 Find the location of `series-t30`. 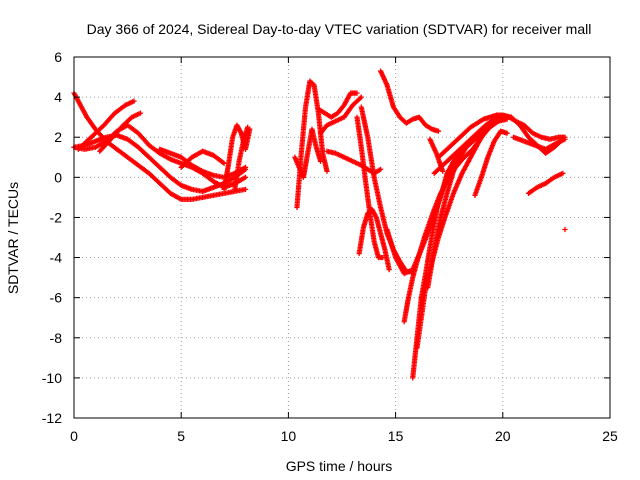

series-t30 is located at coordinates (565, 229).